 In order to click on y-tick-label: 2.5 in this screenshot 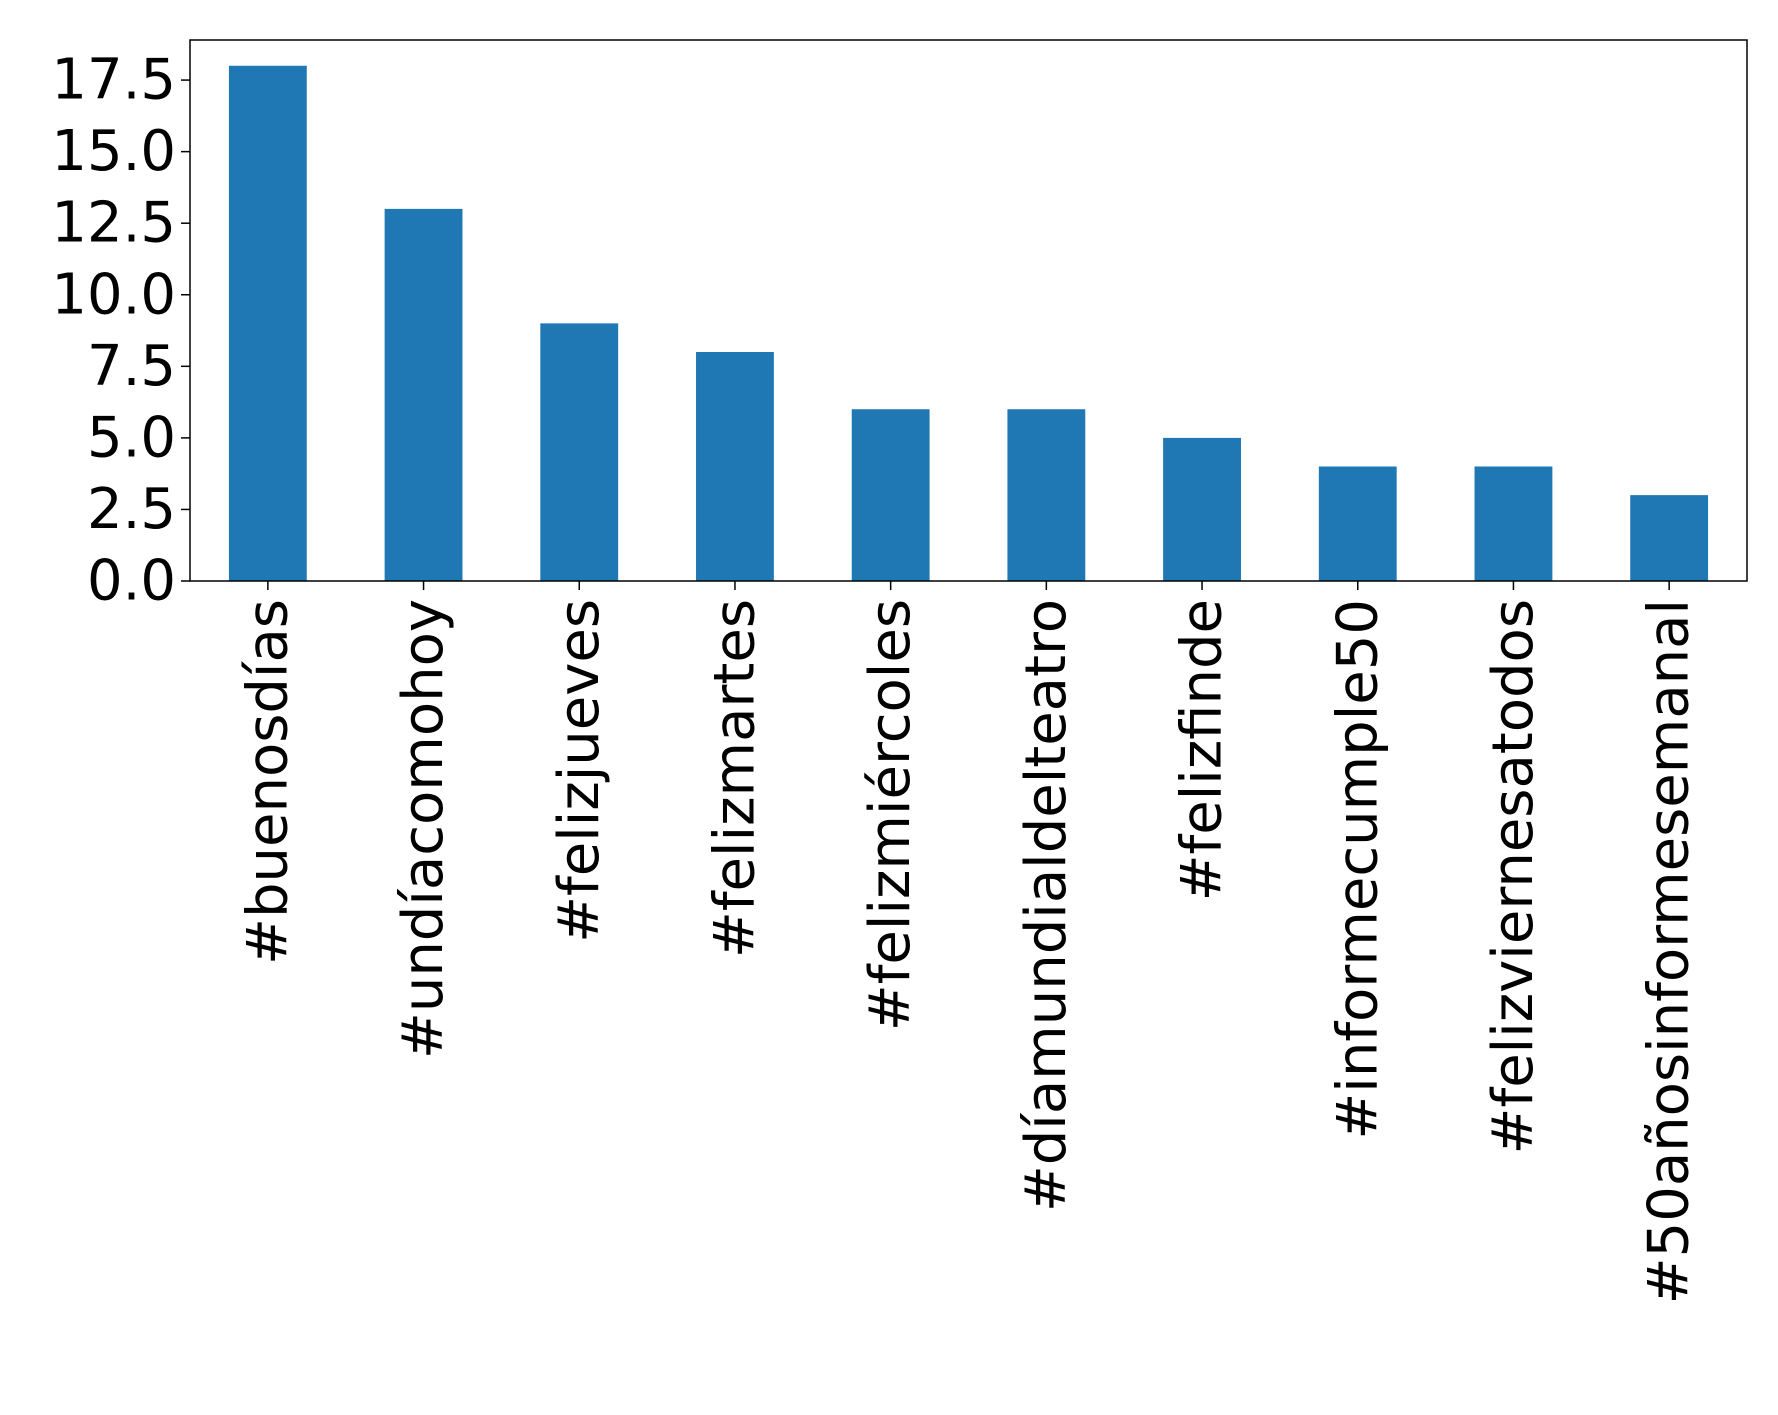, I will do `click(131, 509)`.